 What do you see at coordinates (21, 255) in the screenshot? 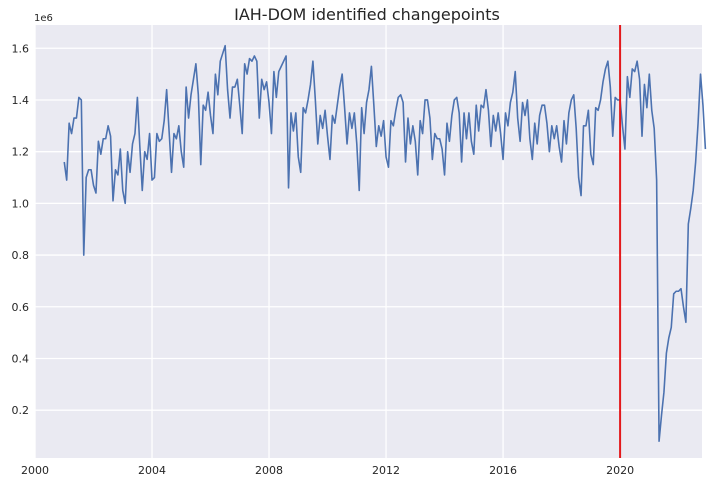
I see `y-tick-label: 0.8` at bounding box center [21, 255].